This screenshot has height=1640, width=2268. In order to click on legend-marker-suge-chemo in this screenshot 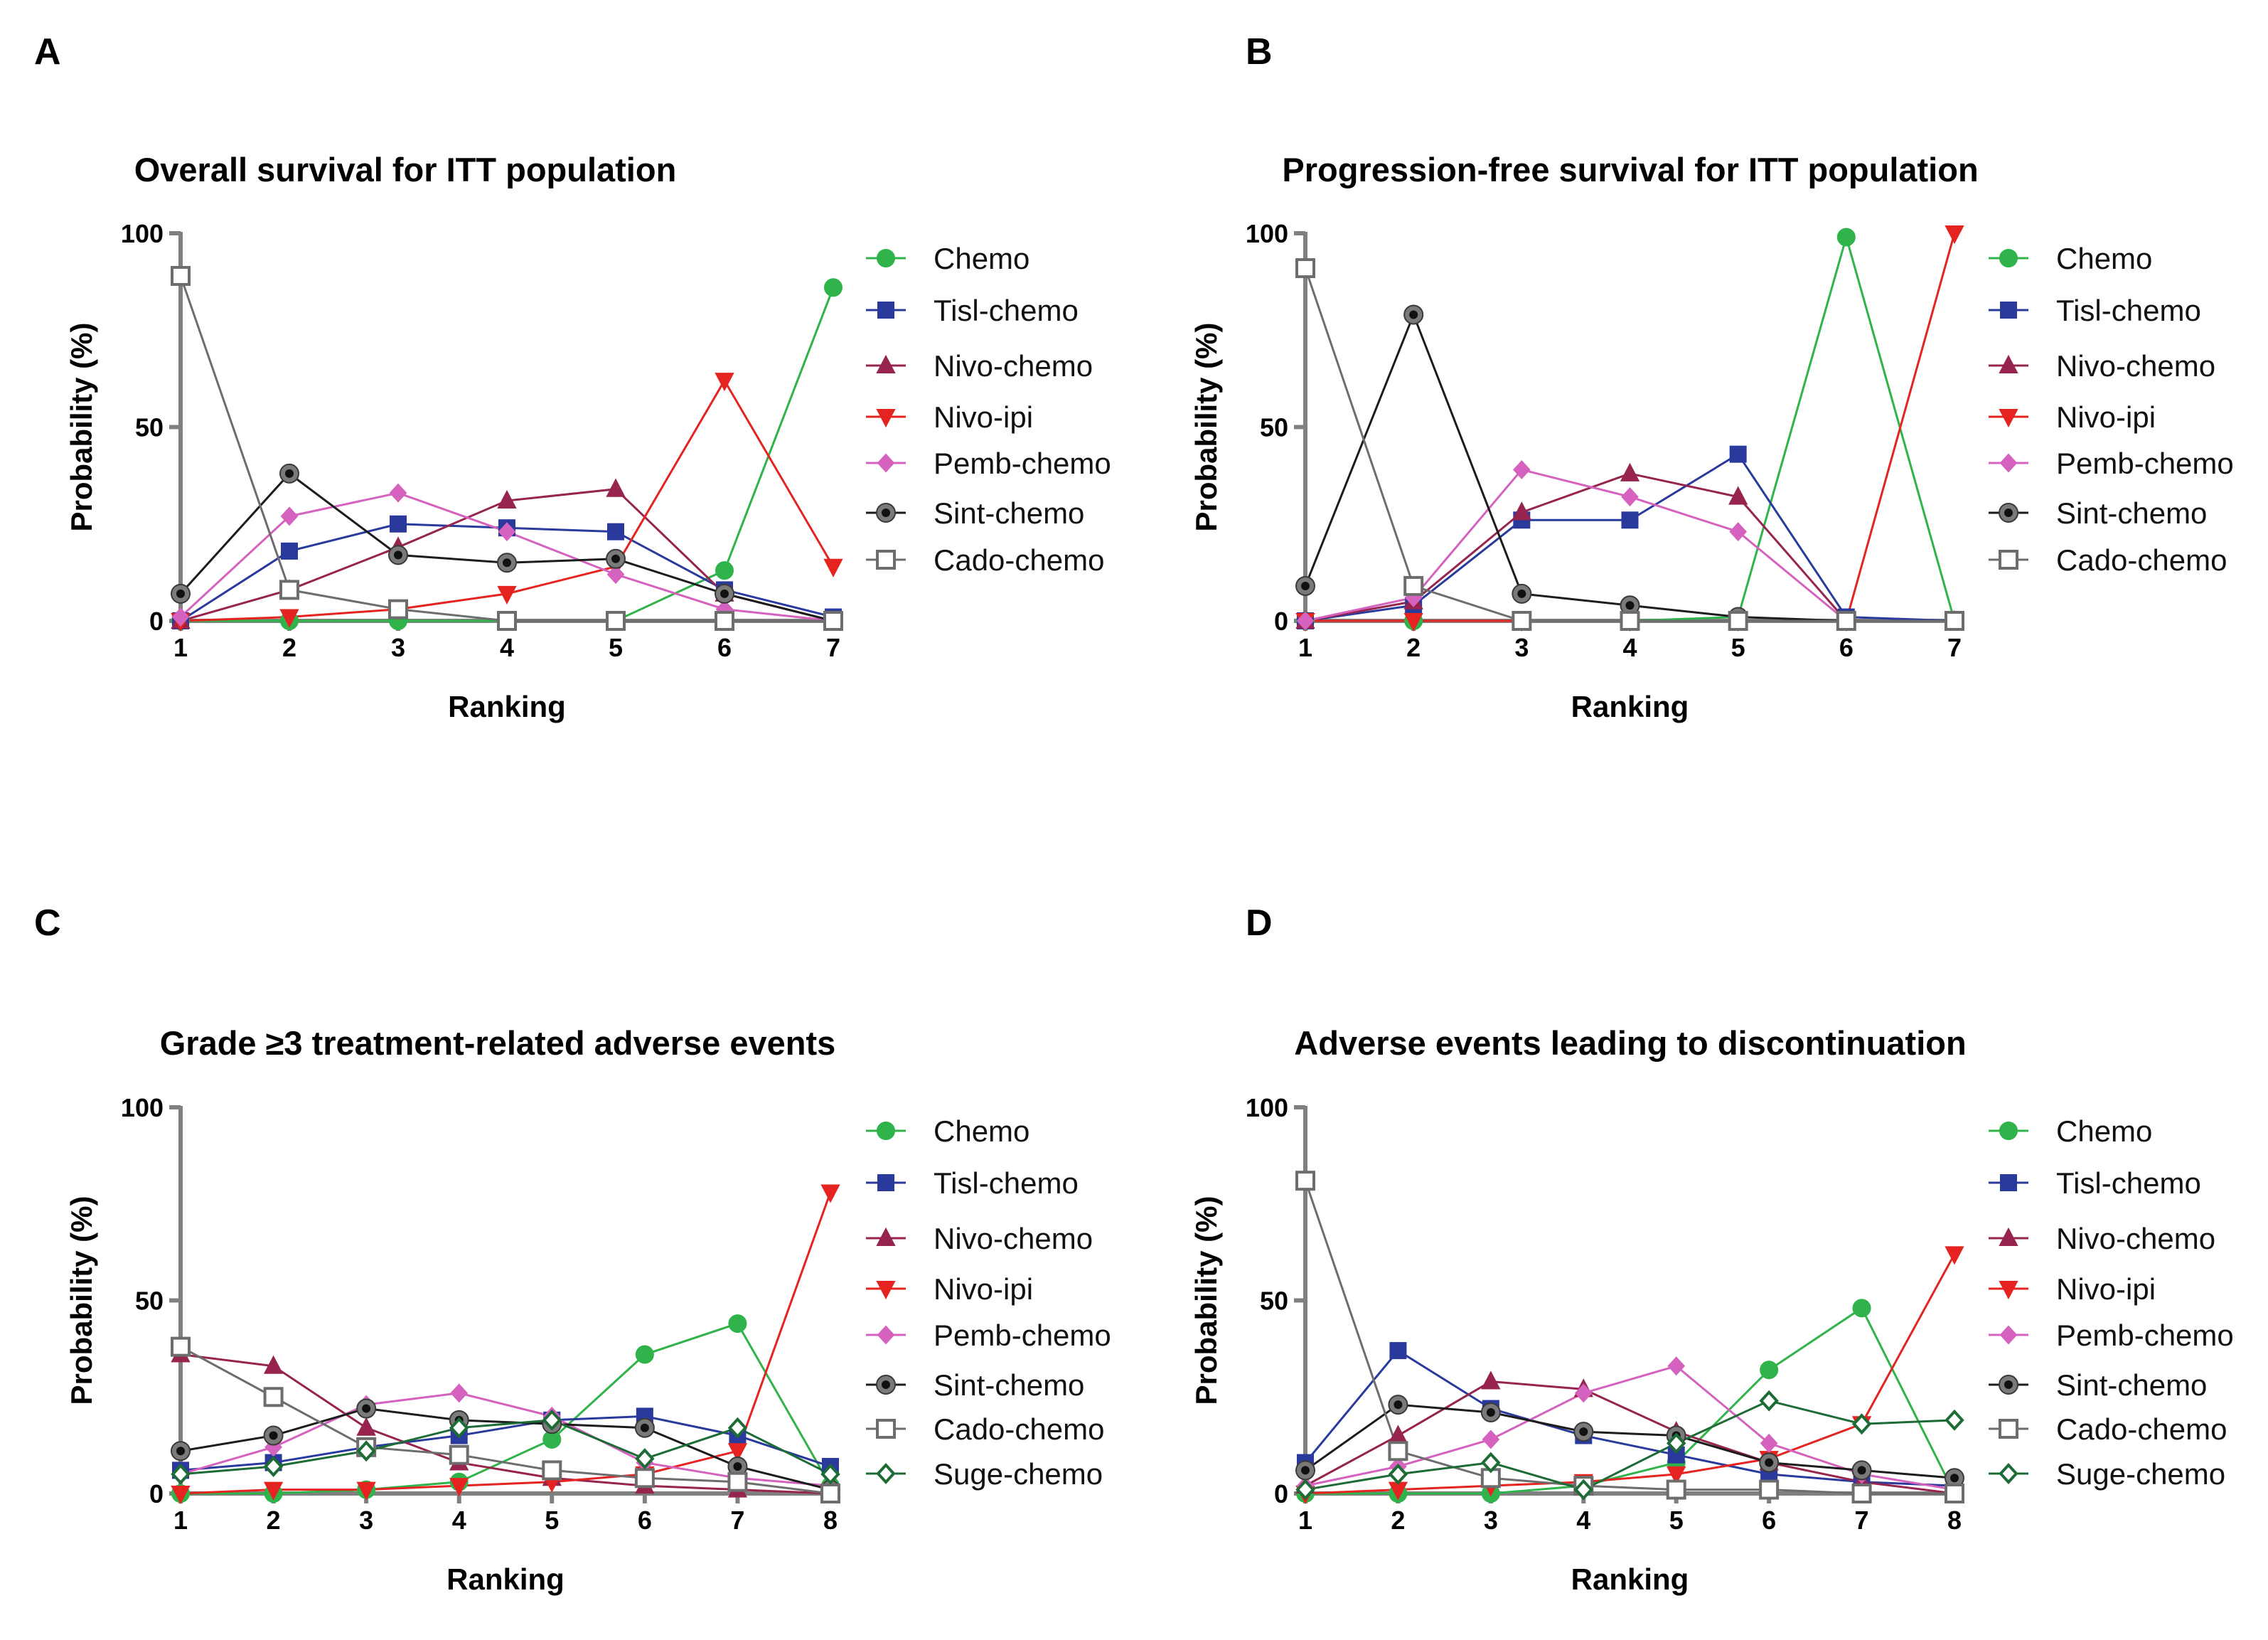, I will do `click(886, 1473)`.